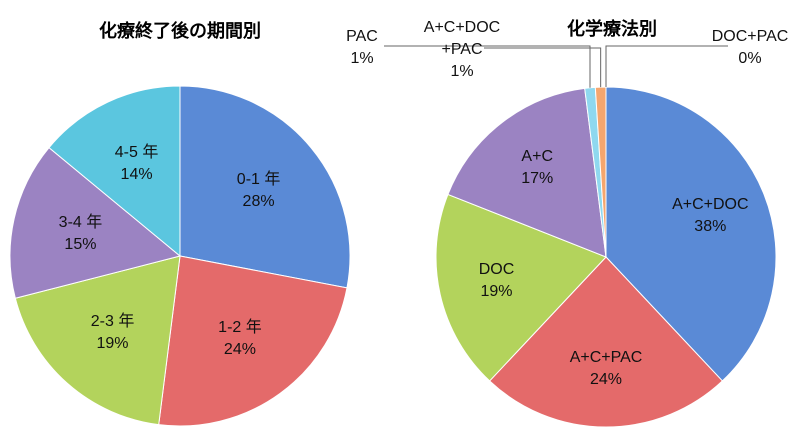  What do you see at coordinates (137, 164) in the screenshot?
I see `slice-label: 4-5 年 14%` at bounding box center [137, 164].